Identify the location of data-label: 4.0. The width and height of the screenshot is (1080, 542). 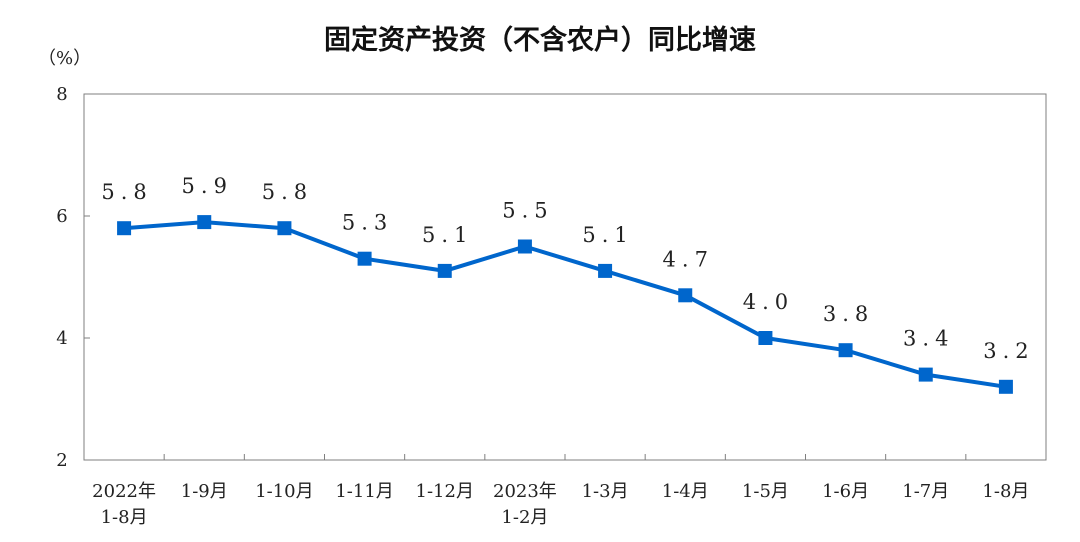
(768, 302).